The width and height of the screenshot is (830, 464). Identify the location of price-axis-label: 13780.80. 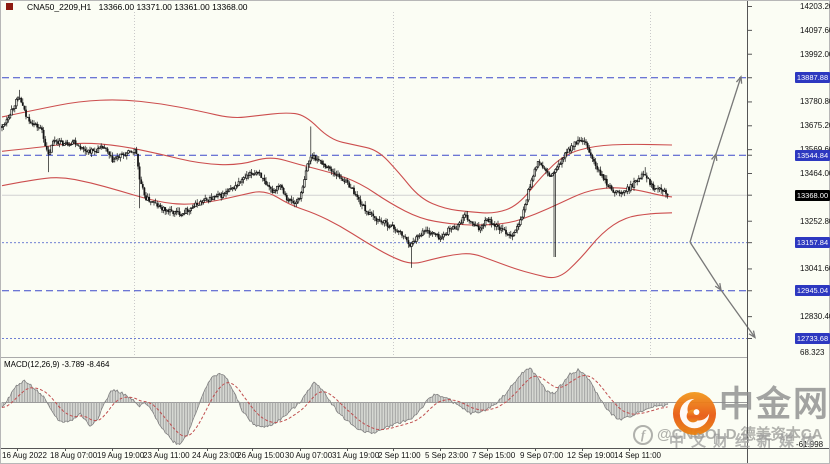
(815, 102).